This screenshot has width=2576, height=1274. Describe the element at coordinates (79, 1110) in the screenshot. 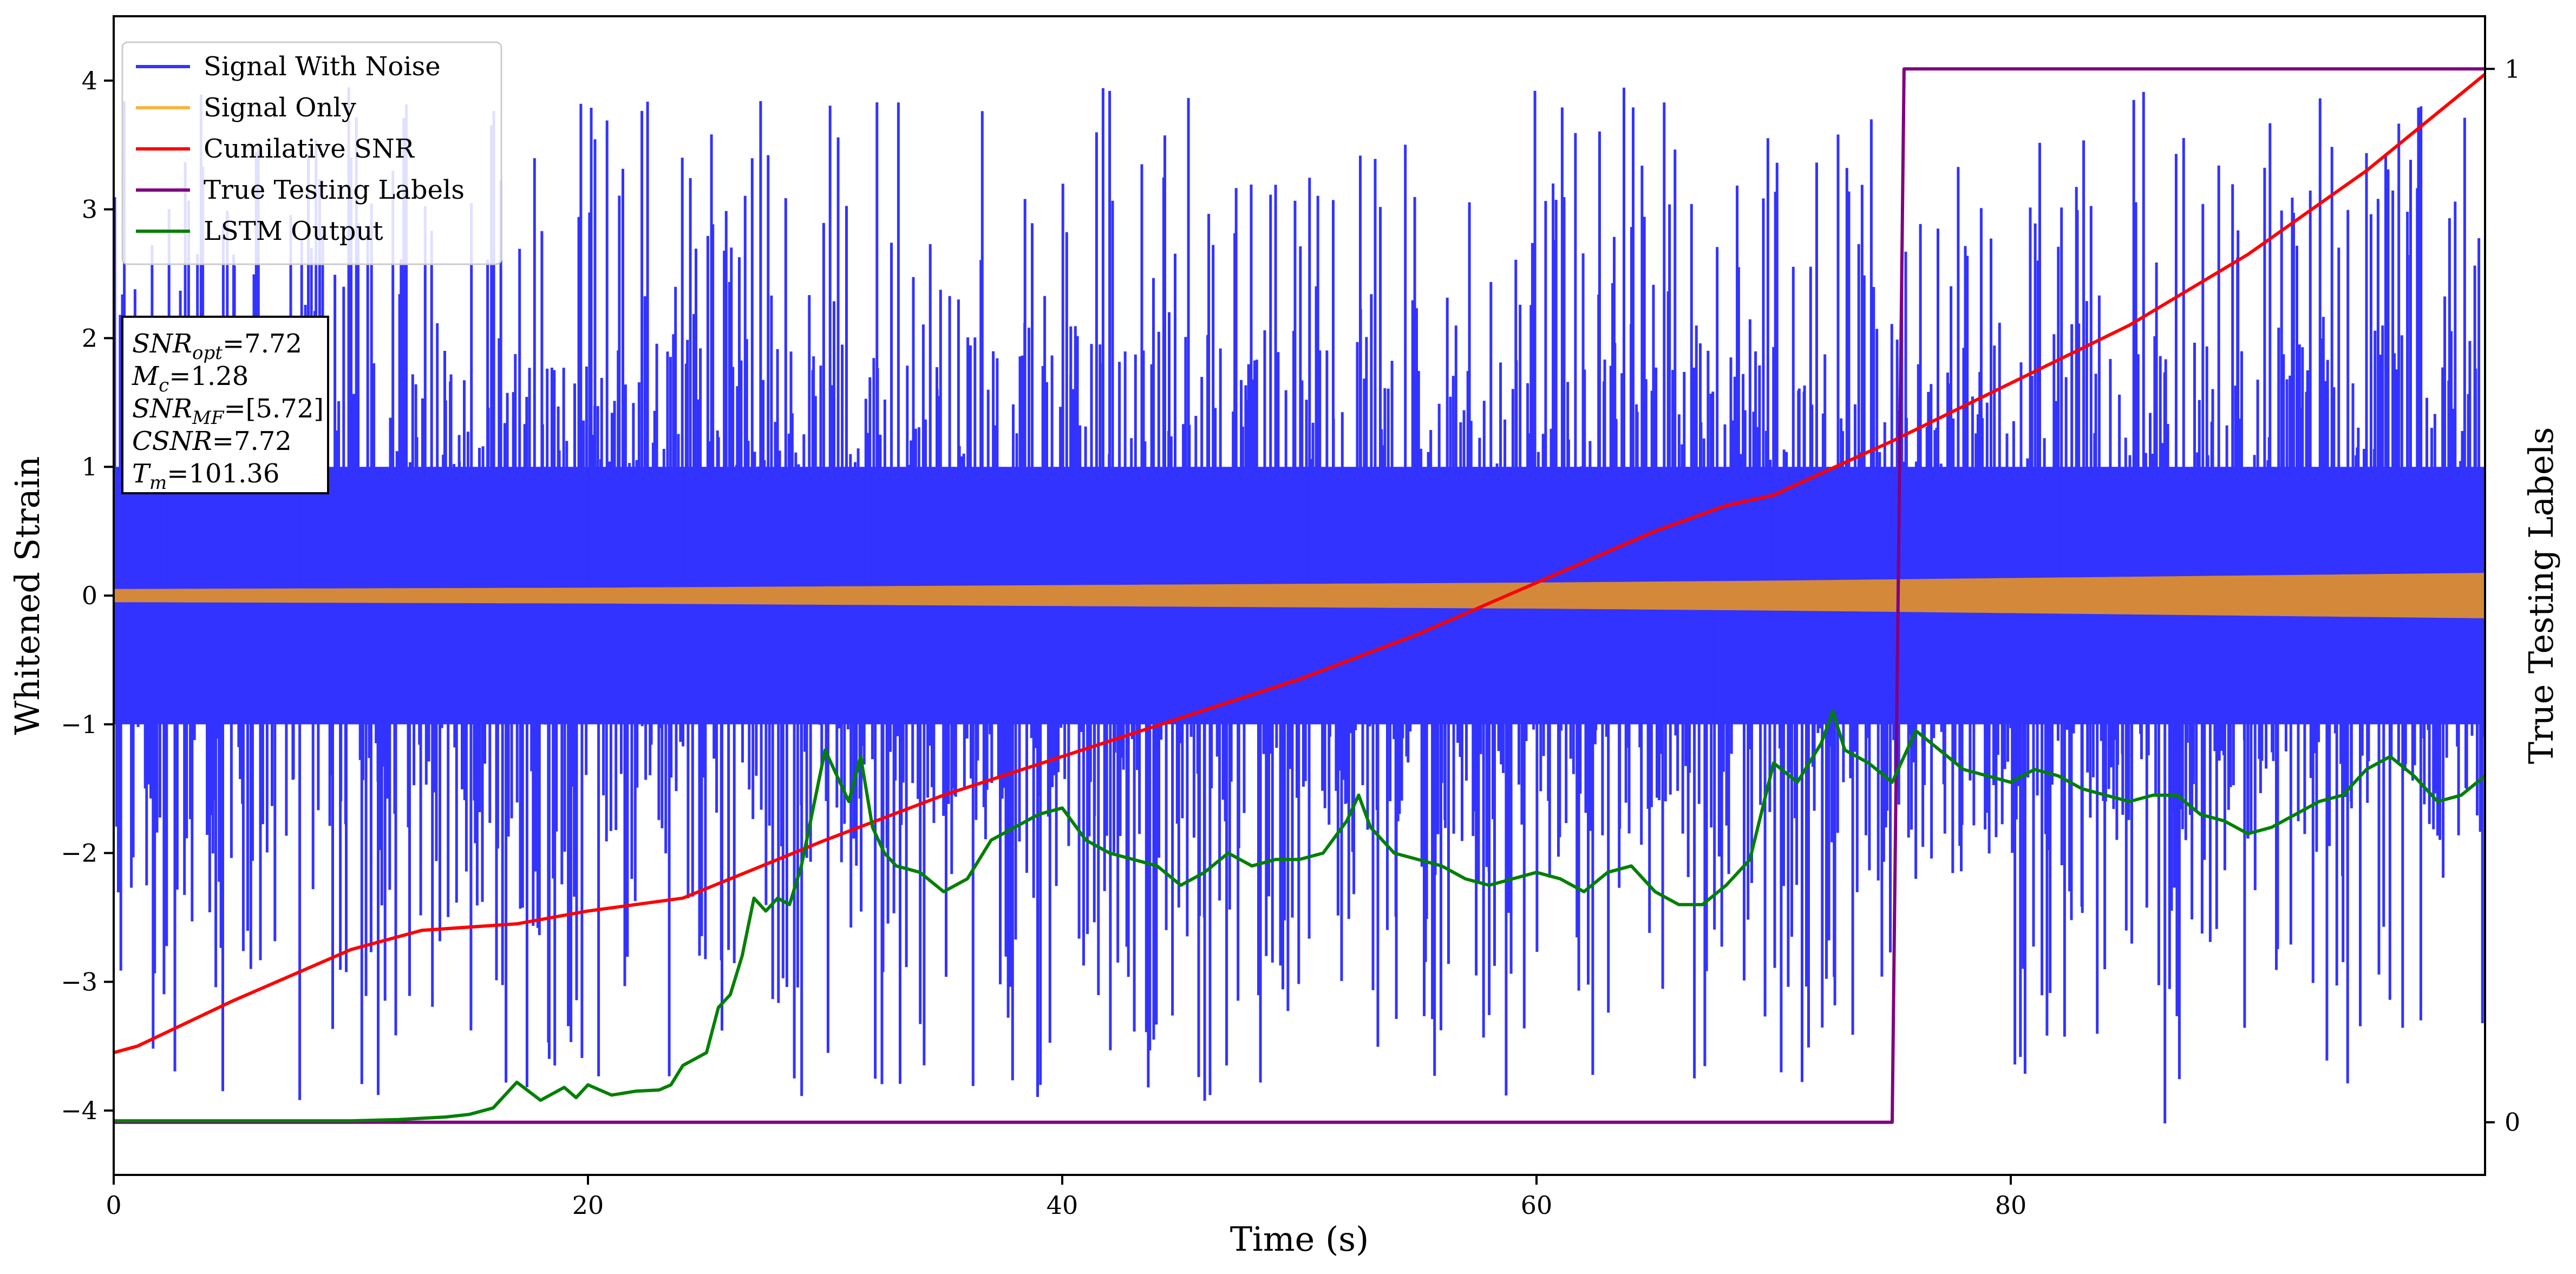

I see `y-tick-label: −4` at that location.